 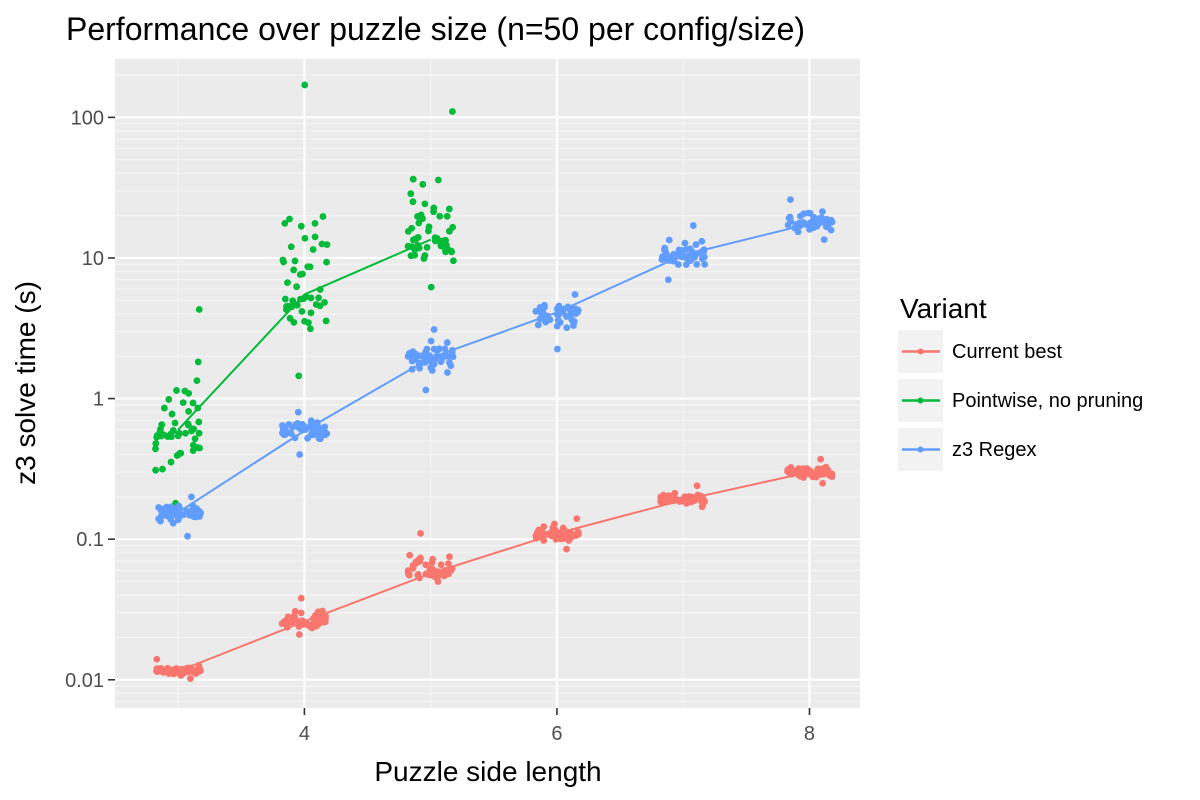 What do you see at coordinates (943, 308) in the screenshot?
I see `legend-title: Variant` at bounding box center [943, 308].